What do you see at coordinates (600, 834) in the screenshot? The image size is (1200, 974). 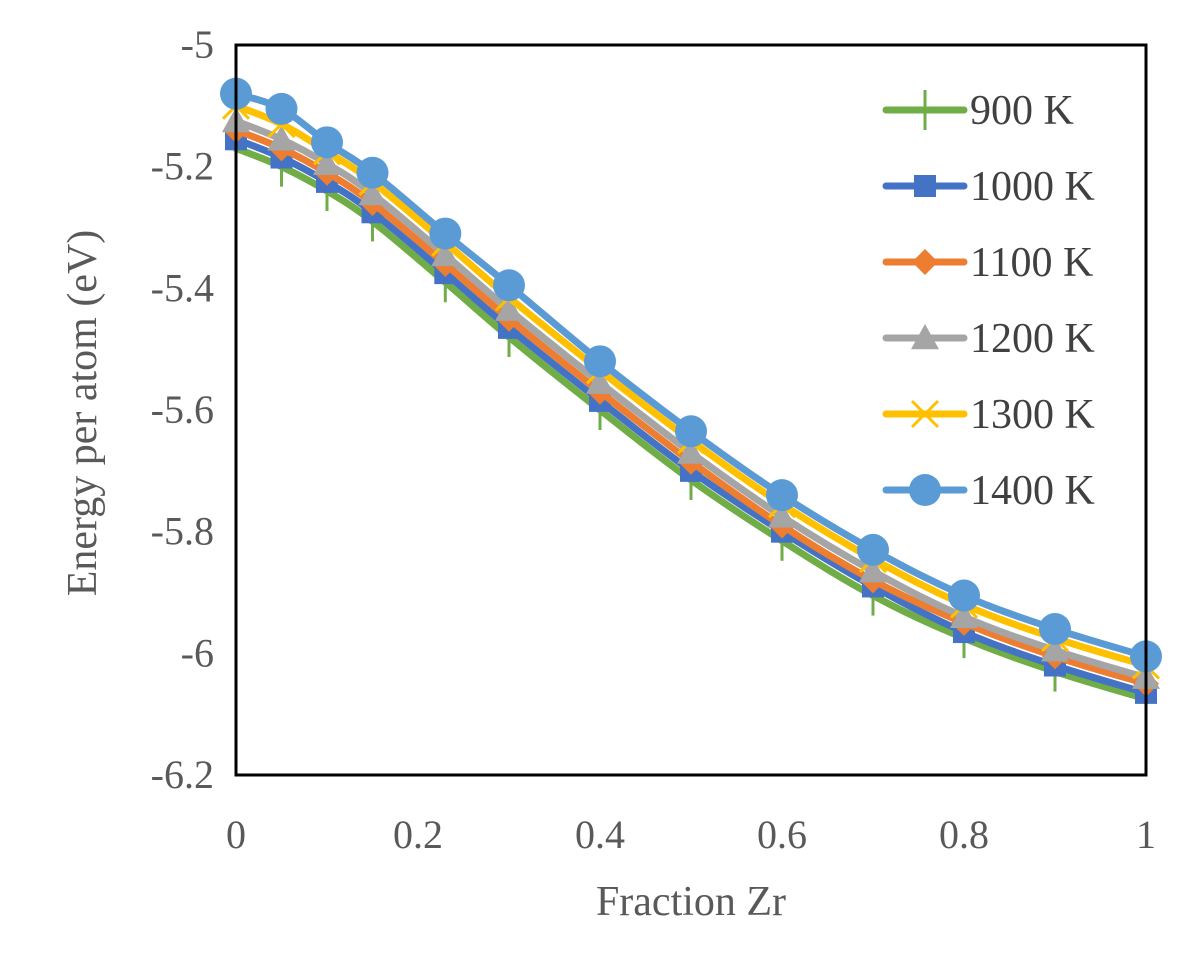 I see `x-tick-label: 0.4` at bounding box center [600, 834].